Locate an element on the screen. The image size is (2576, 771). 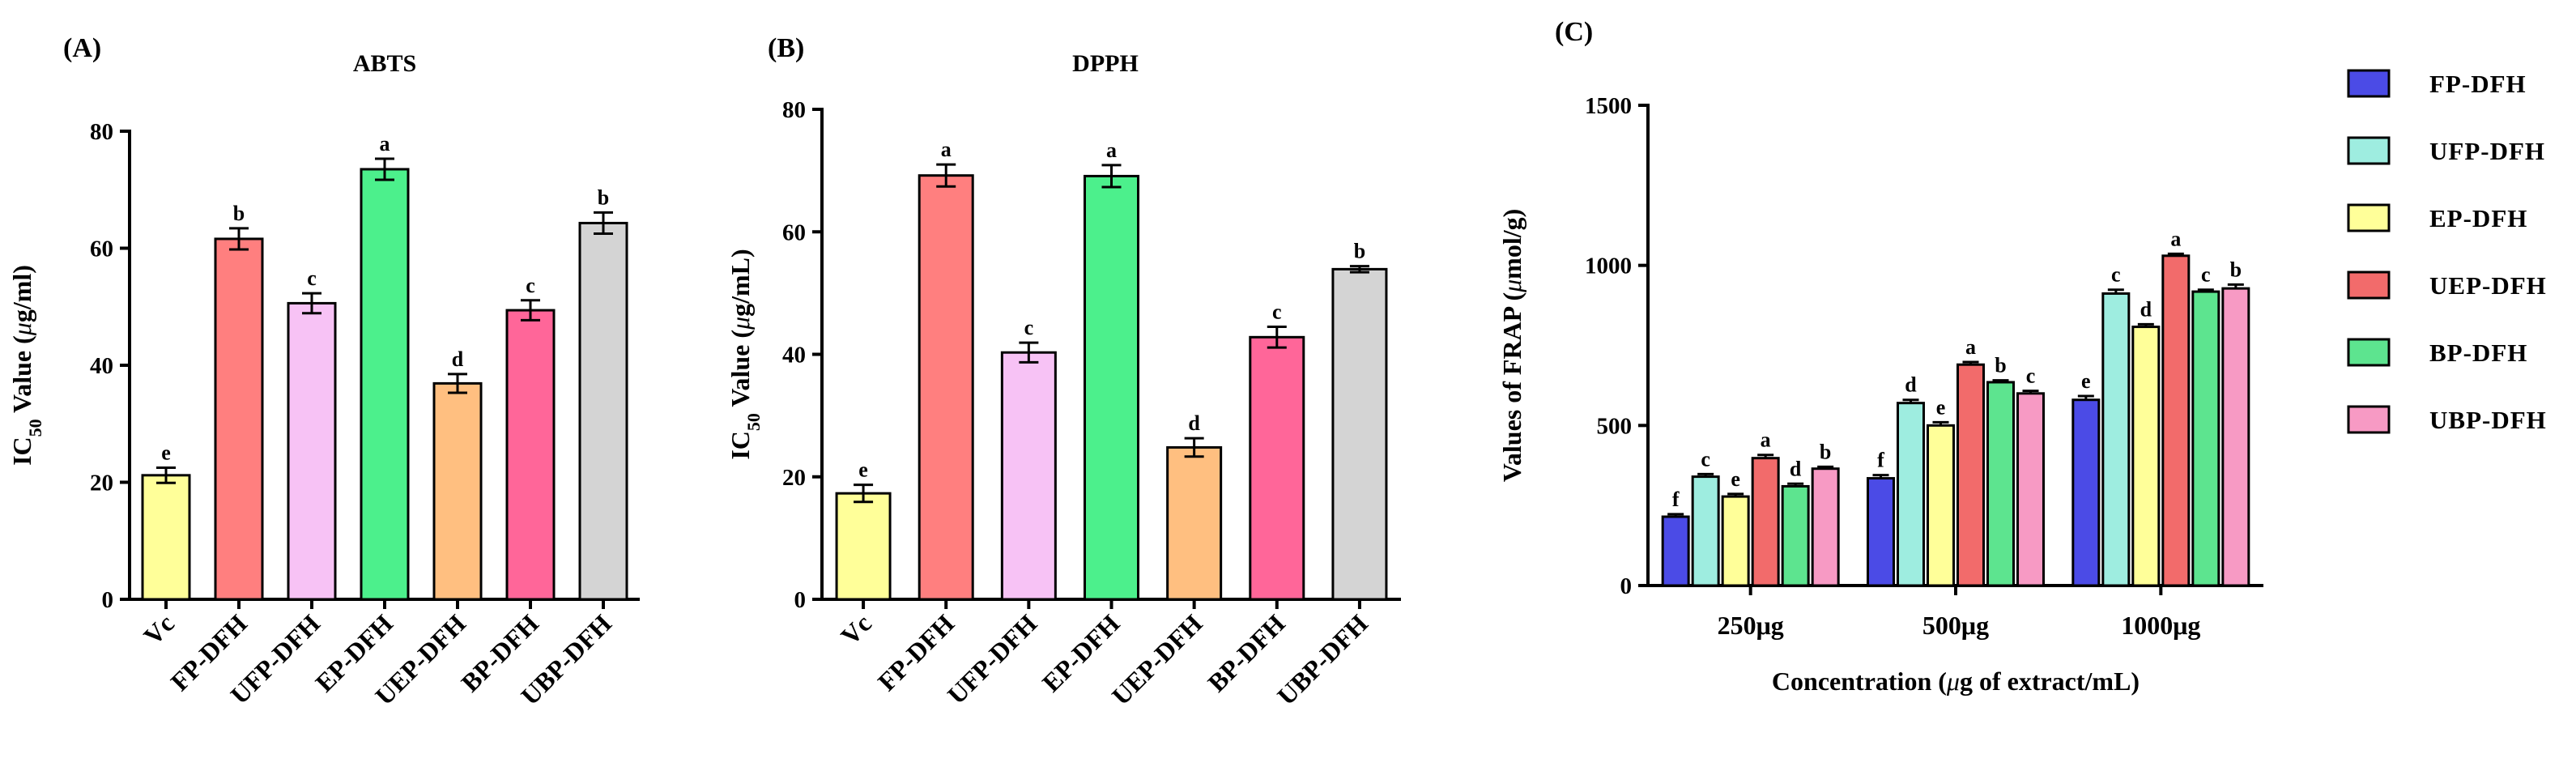
legend-label-bp-dfh: BP-DFH is located at coordinates (2478, 353).